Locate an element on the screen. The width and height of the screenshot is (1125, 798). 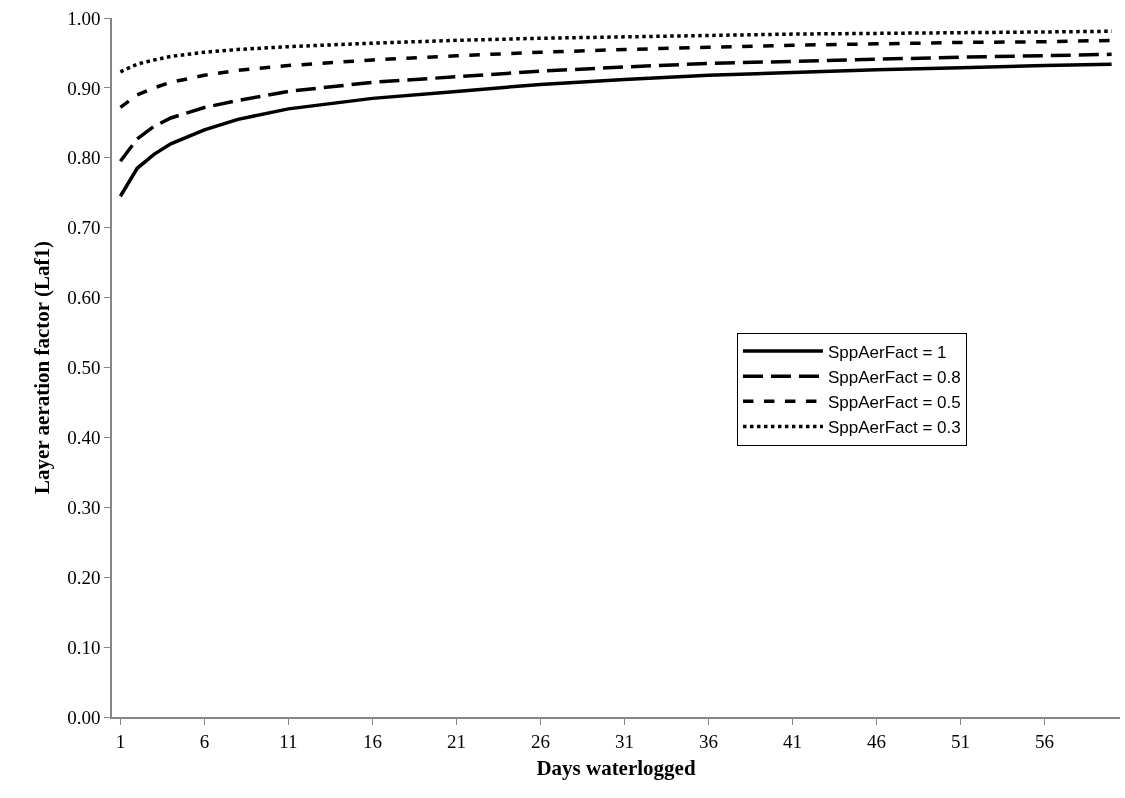
legend-label: SppAerFact = 0.3 is located at coordinates (894, 428).